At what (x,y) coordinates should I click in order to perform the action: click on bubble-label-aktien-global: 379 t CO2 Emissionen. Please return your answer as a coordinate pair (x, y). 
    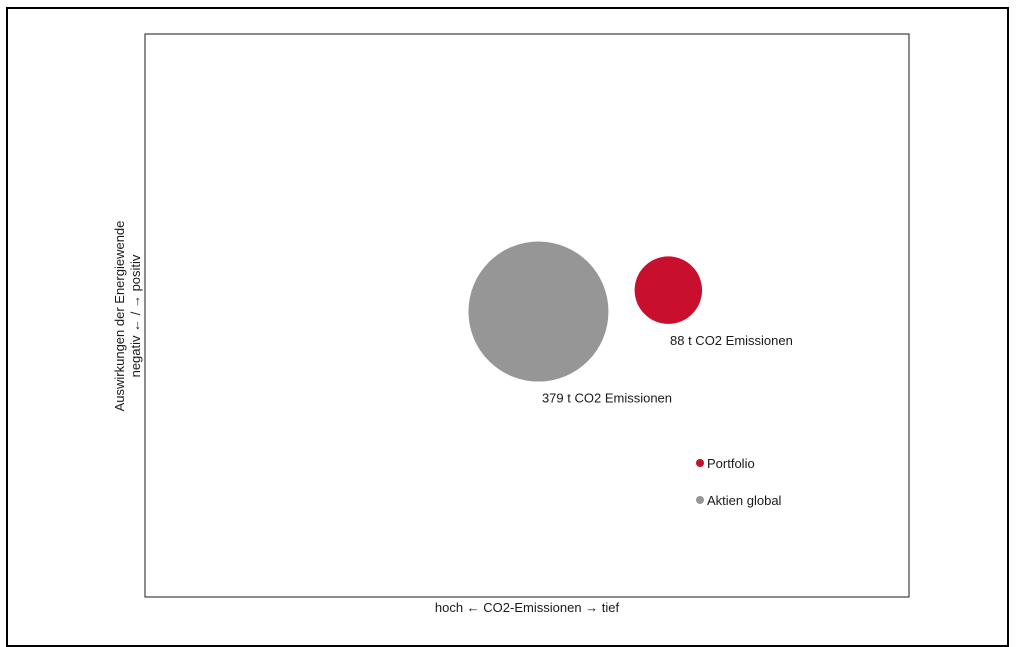
    Looking at the image, I should click on (607, 398).